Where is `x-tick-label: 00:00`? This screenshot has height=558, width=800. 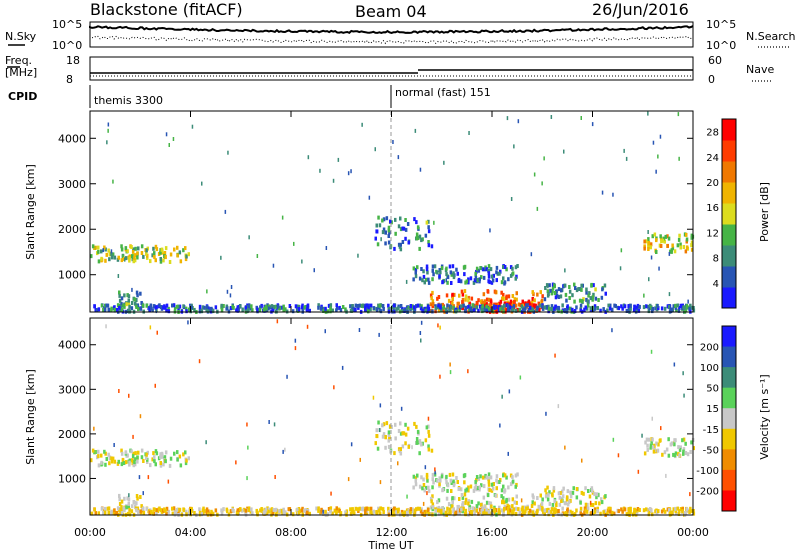
x-tick-label: 00:00 is located at coordinates (90, 532).